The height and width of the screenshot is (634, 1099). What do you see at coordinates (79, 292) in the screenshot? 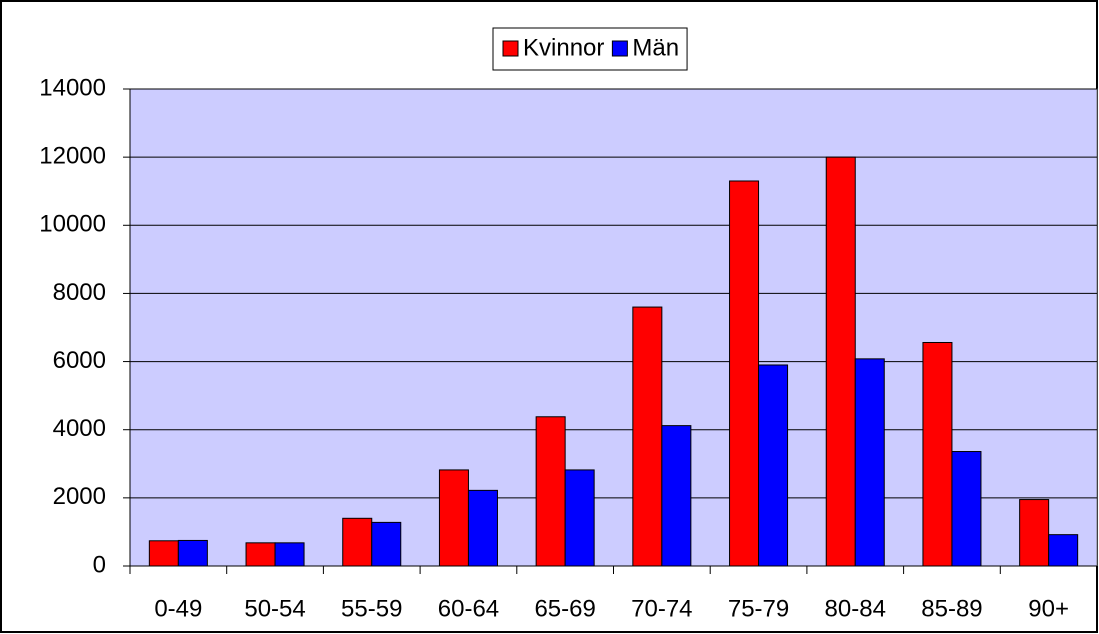
I see `y-tick-label: 8000` at bounding box center [79, 292].